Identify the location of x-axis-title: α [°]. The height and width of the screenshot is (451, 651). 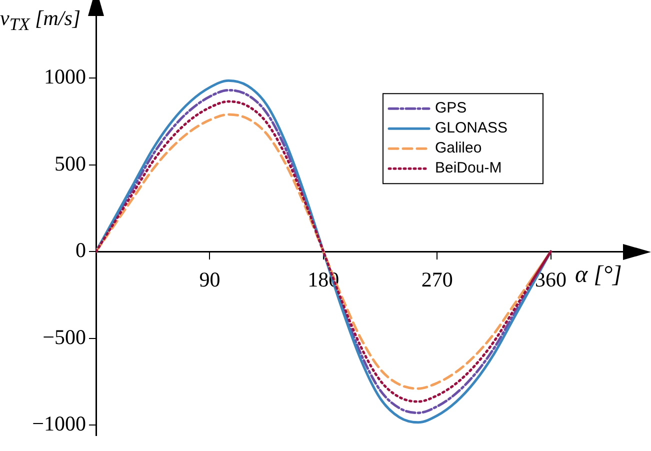
(598, 275).